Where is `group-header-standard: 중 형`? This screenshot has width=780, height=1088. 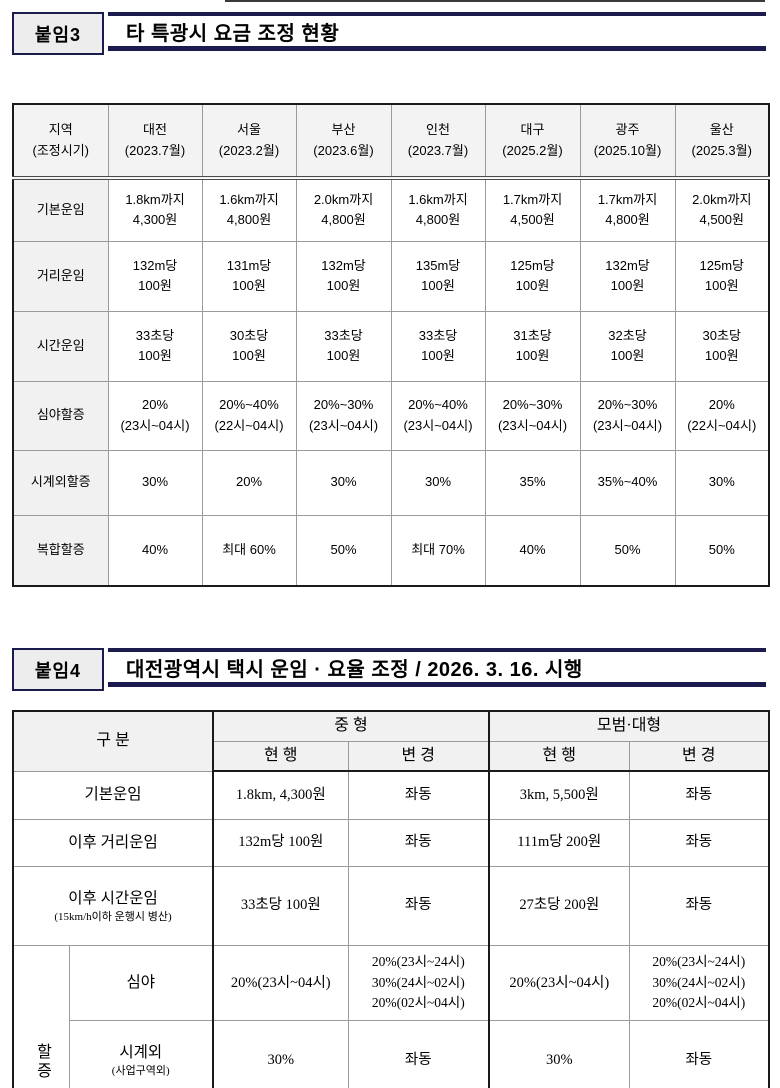
group-header-standard: 중 형 is located at coordinates (351, 726).